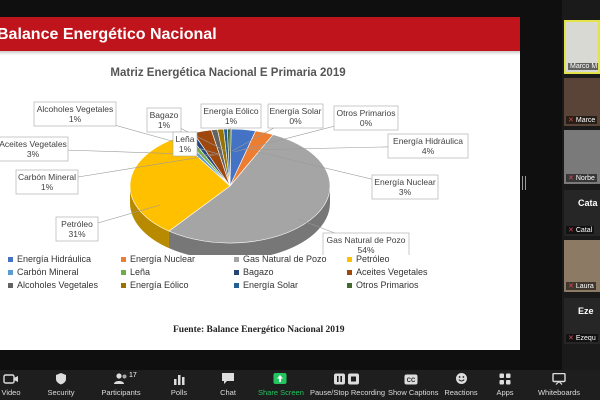 The width and height of the screenshot is (600, 400). I want to click on polls-icon, so click(179, 379).